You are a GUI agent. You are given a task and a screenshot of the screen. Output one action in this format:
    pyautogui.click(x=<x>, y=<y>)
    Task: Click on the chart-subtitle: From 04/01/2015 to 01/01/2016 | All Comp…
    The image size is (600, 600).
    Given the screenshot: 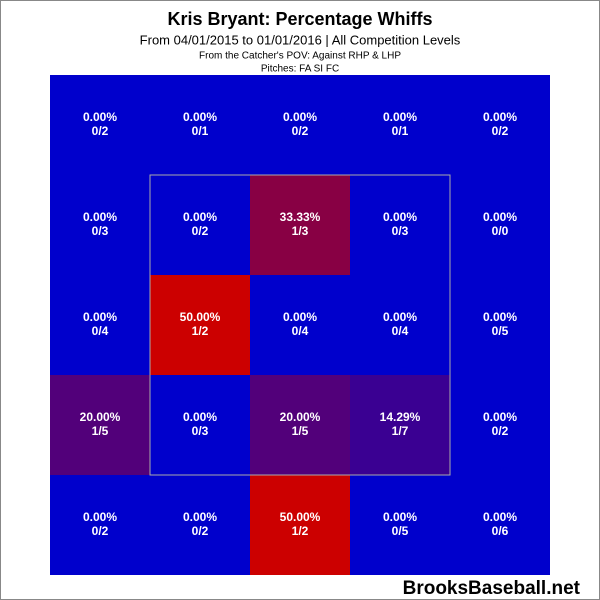 What is the action you would take?
    pyautogui.click(x=300, y=39)
    